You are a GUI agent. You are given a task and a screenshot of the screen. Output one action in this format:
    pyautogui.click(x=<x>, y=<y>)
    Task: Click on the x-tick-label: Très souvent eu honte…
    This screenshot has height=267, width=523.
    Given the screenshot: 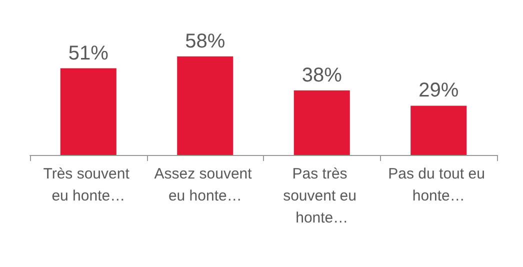 What is the action you would take?
    pyautogui.click(x=88, y=185)
    